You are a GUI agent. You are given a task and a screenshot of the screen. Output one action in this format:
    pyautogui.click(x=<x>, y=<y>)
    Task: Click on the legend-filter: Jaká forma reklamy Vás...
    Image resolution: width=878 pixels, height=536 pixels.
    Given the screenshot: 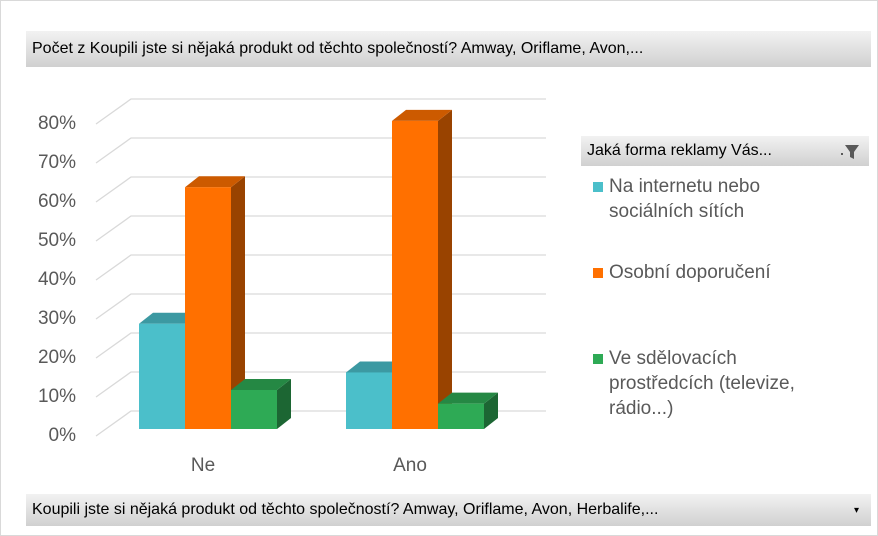 What is the action you would take?
    pyautogui.click(x=725, y=151)
    